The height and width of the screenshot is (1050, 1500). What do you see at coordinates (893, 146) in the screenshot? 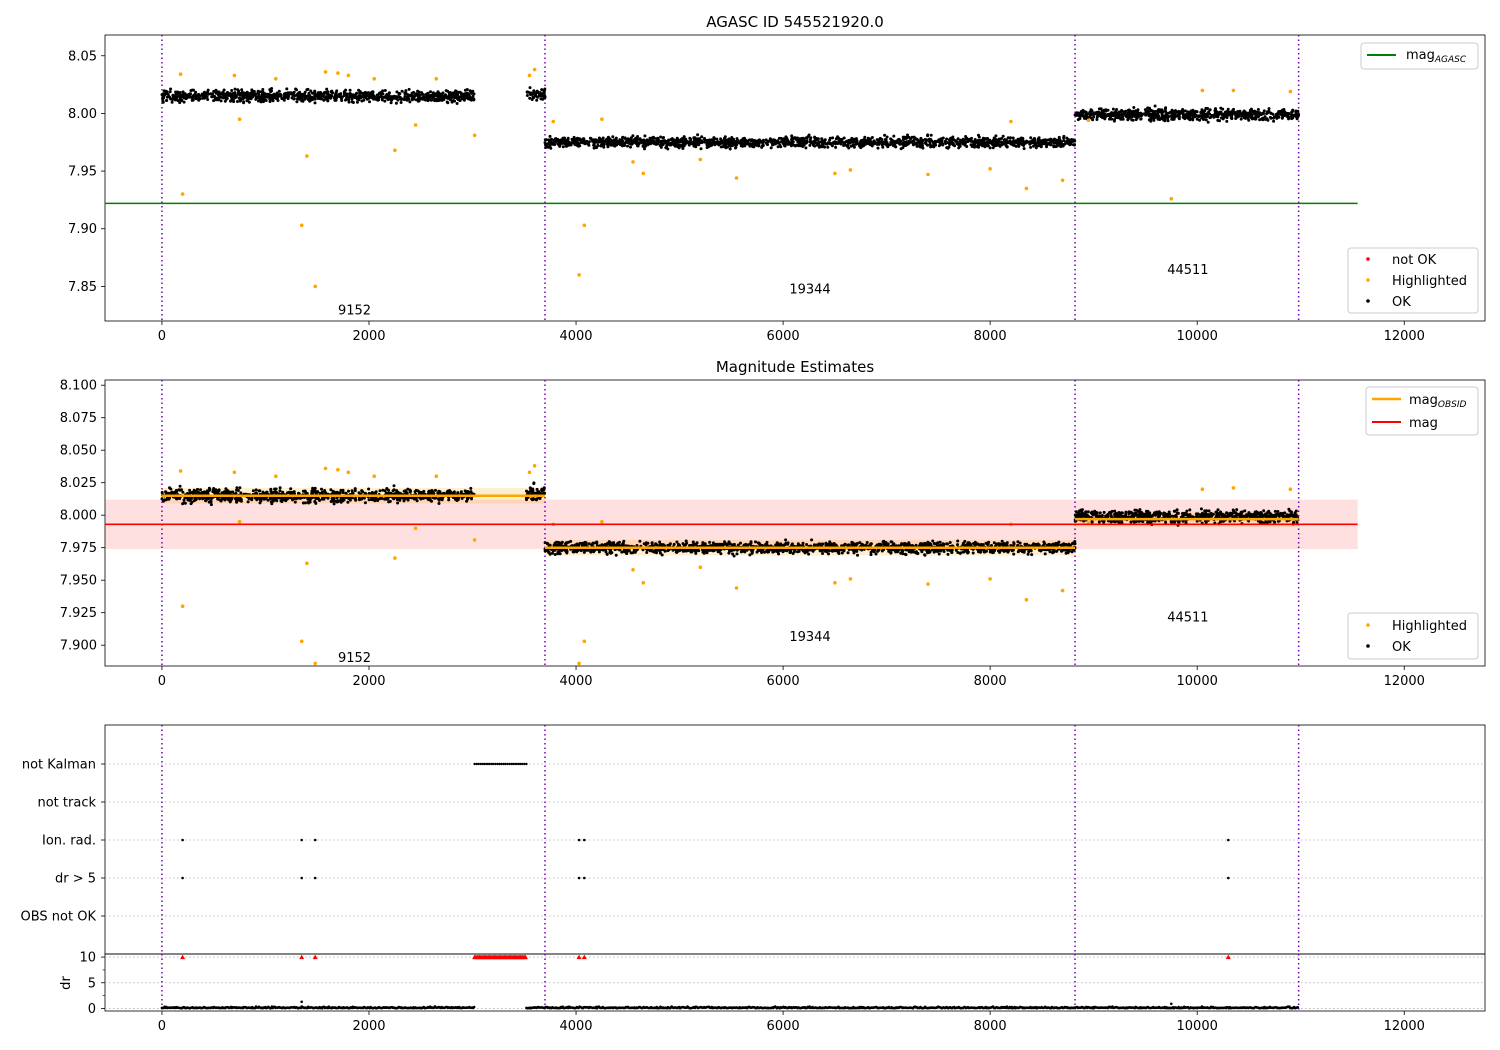
I see `ok-point-1-2027` at bounding box center [893, 146].